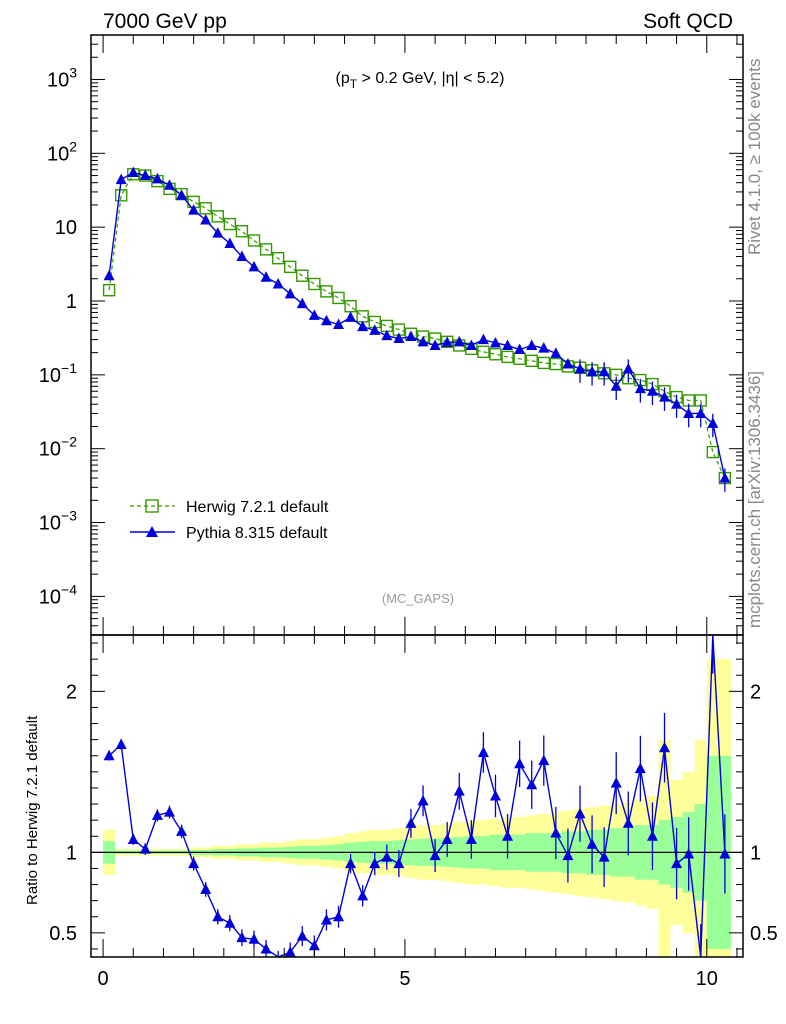 The height and width of the screenshot is (1024, 786). What do you see at coordinates (755, 853) in the screenshot?
I see `ratio-tick-label-right: 1` at bounding box center [755, 853].